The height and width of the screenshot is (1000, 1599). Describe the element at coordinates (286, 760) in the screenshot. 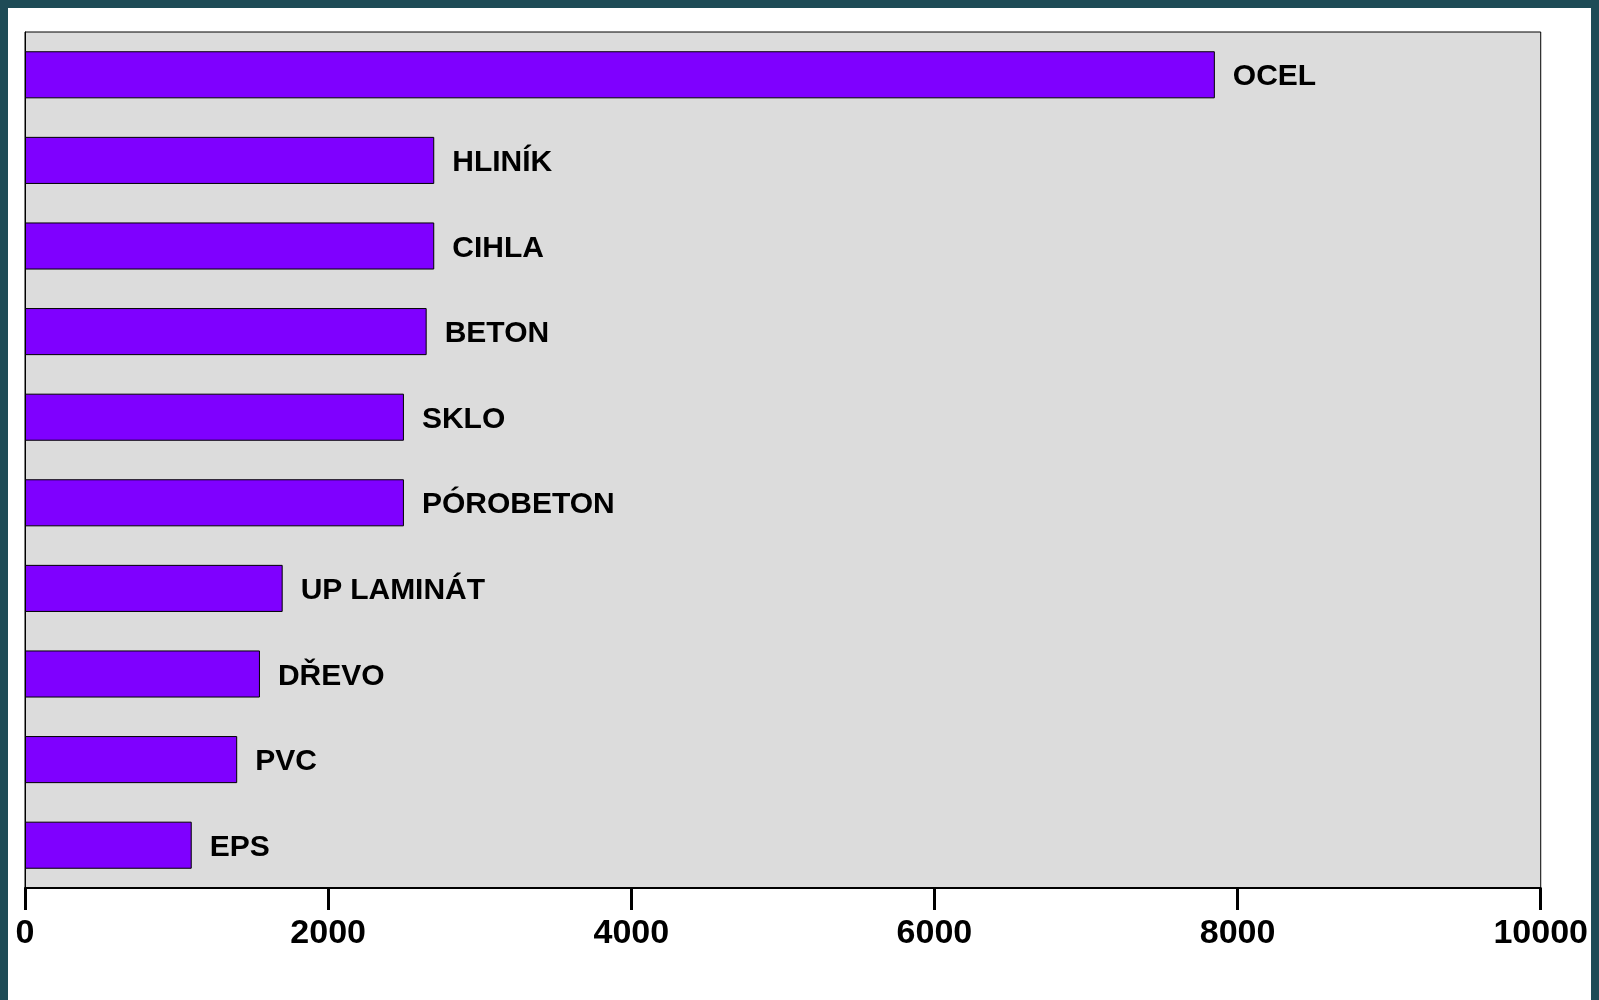

I see `y-tick-label: PVC` at that location.